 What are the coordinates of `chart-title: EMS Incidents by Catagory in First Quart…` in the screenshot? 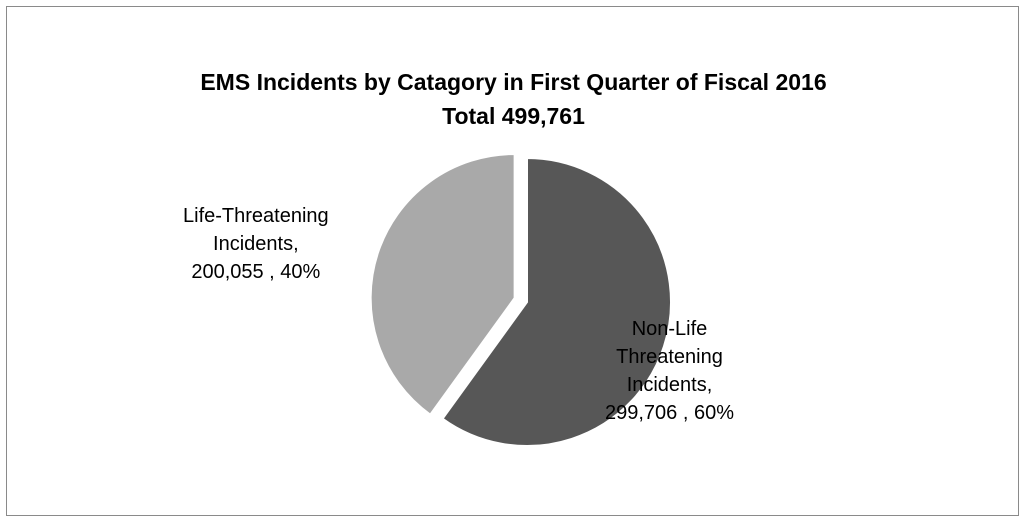 It's located at (513, 99).